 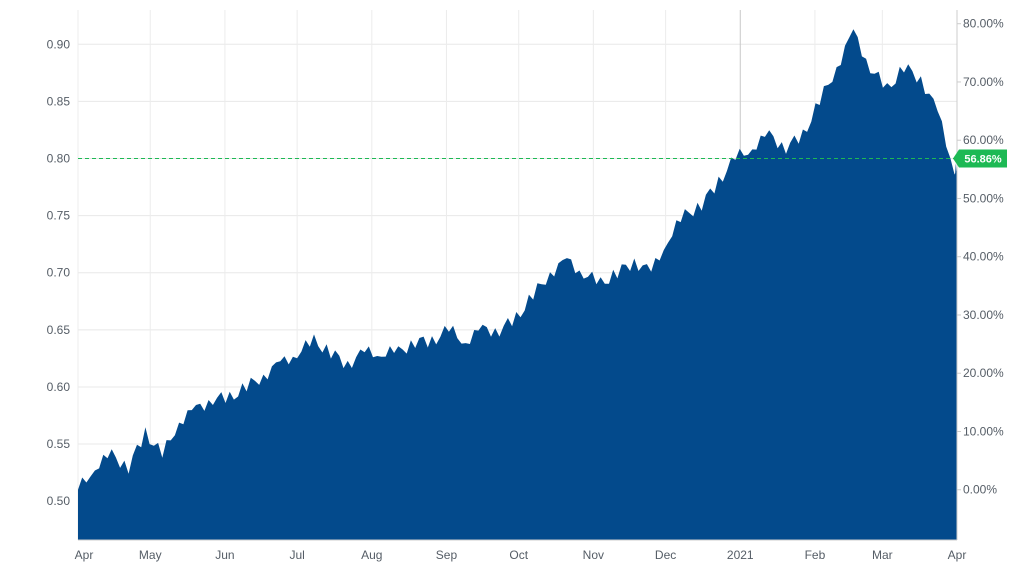 I want to click on y-right-tick-label: 10.00%, so click(x=983, y=431).